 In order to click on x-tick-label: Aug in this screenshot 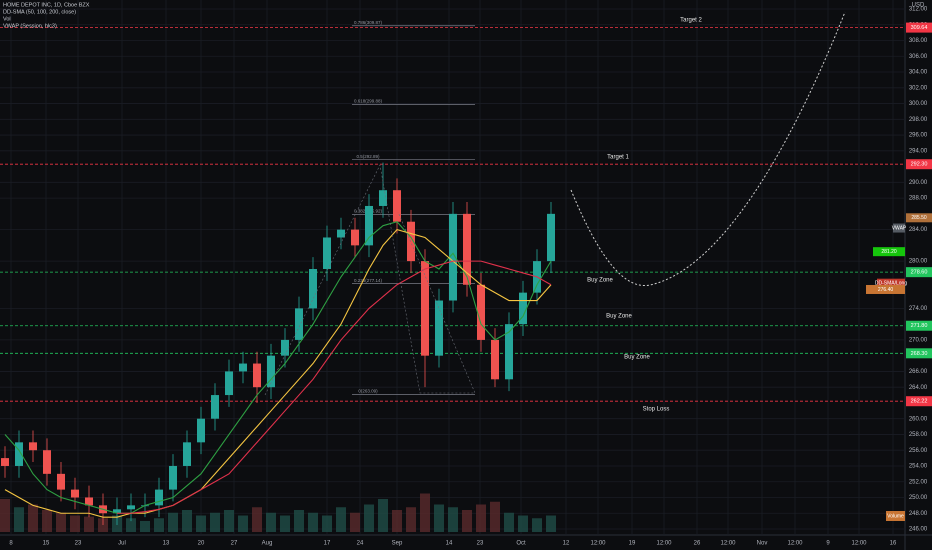, I will do `click(267, 544)`.